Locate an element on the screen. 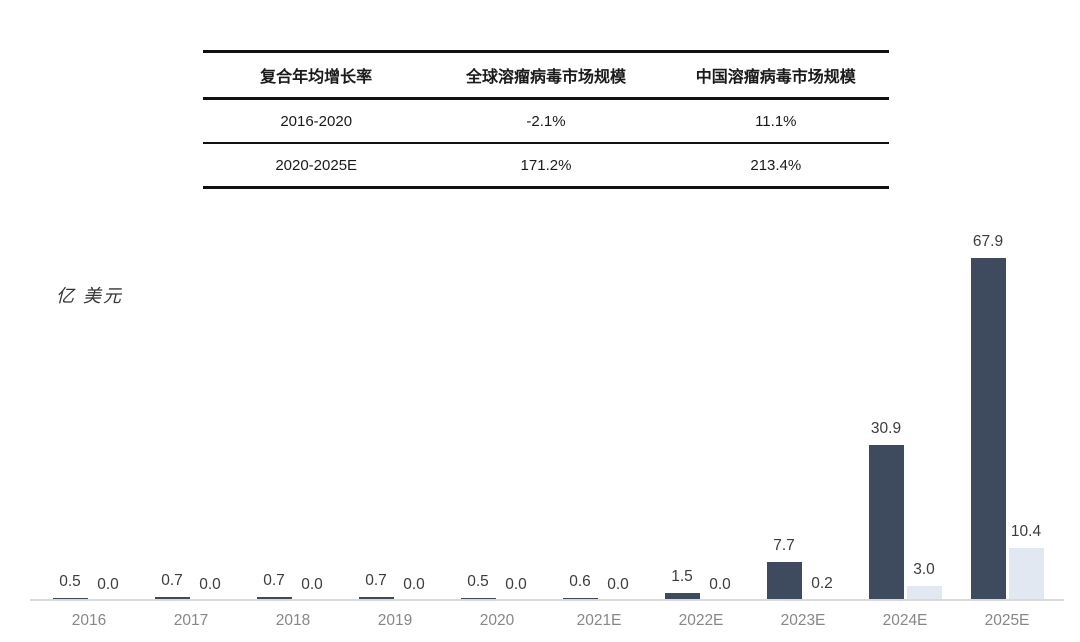 The height and width of the screenshot is (642, 1080). china-cagr-cell: 213.4% is located at coordinates (776, 165).